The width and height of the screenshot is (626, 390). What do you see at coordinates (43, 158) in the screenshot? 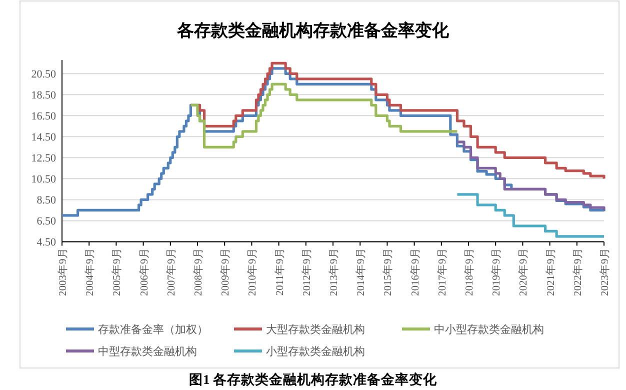
I see `y-tick-label: 12.50` at bounding box center [43, 158].